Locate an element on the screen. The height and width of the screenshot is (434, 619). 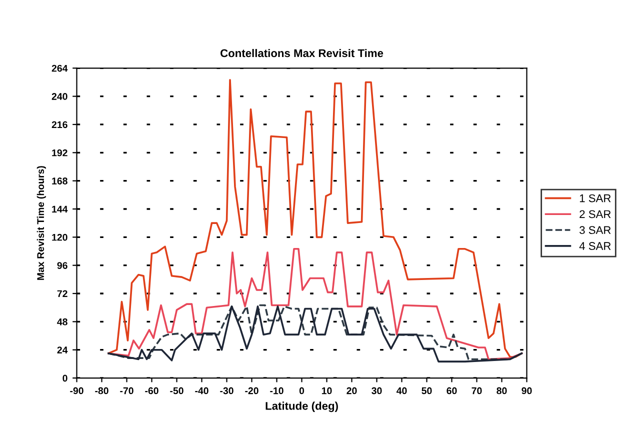
x-tick-label: 0 is located at coordinates (301, 390).